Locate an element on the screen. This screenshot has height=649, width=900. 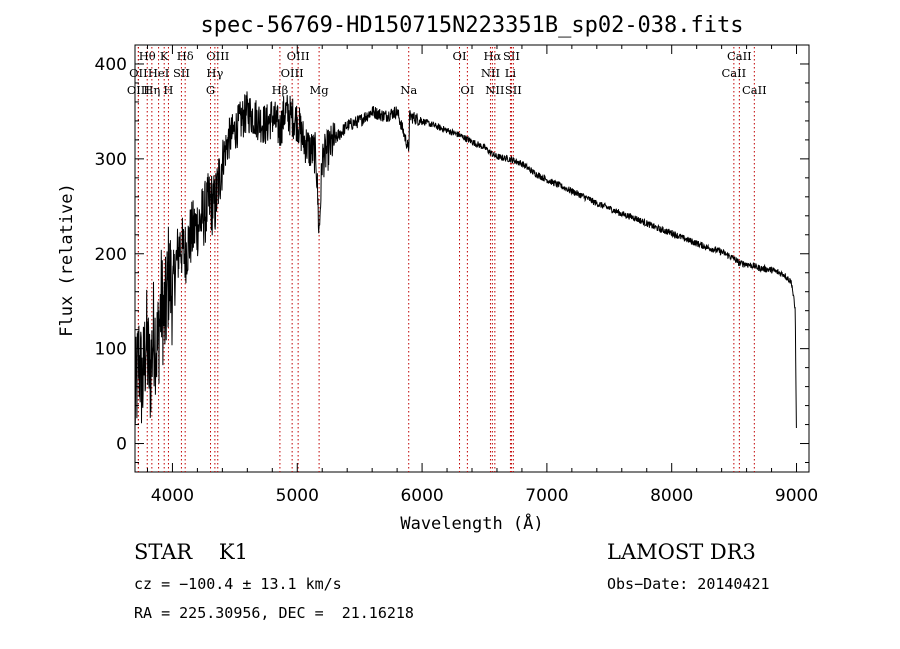
line-marker-label: OII is located at coordinates (138, 73).